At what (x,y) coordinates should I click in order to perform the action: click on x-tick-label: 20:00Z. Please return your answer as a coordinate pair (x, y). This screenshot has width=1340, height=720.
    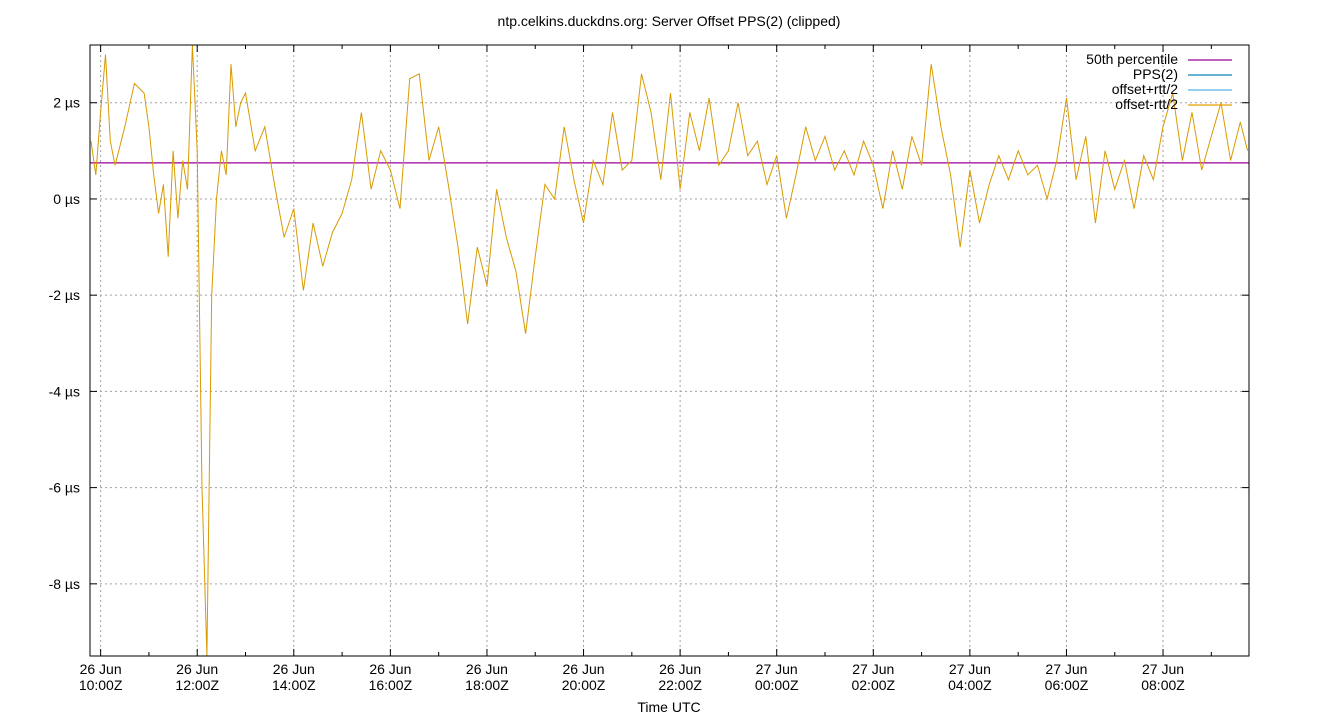
    Looking at the image, I should click on (584, 685).